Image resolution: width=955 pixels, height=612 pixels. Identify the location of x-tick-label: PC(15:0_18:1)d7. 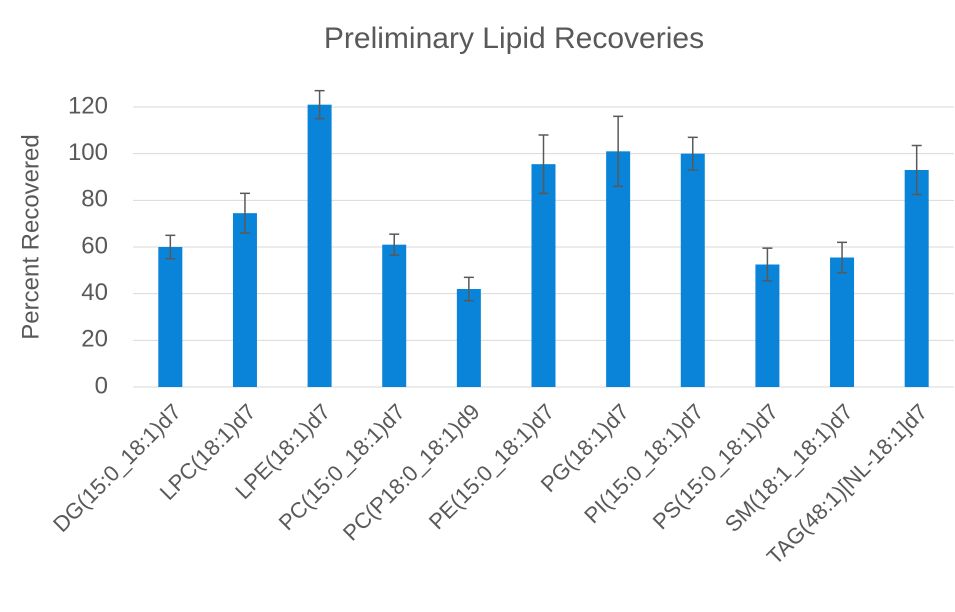
(342, 467).